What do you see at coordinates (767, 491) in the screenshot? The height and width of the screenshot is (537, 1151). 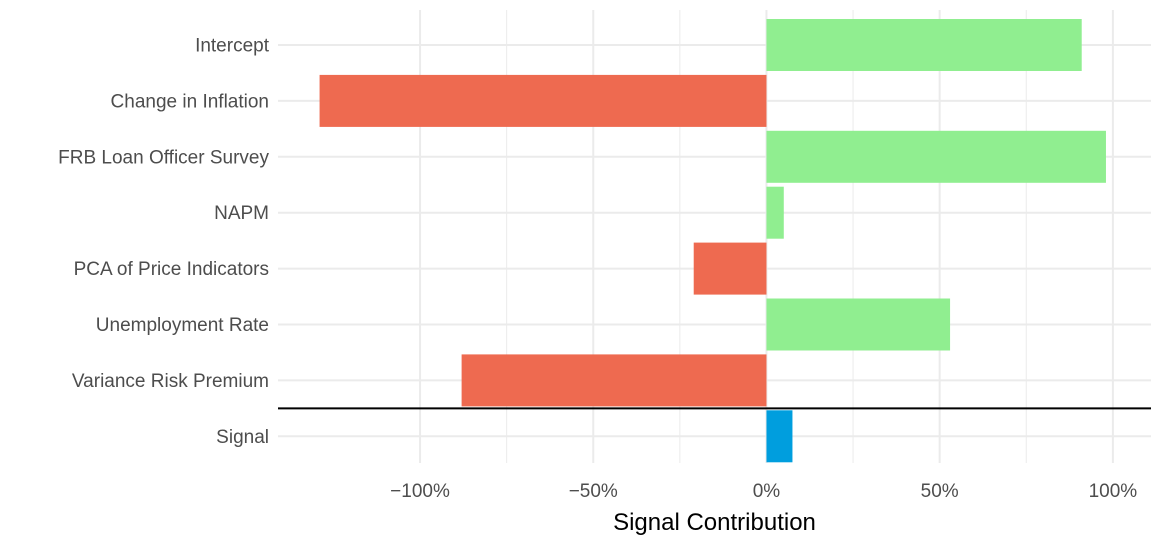 I see `x-tick-label: 0%` at bounding box center [767, 491].